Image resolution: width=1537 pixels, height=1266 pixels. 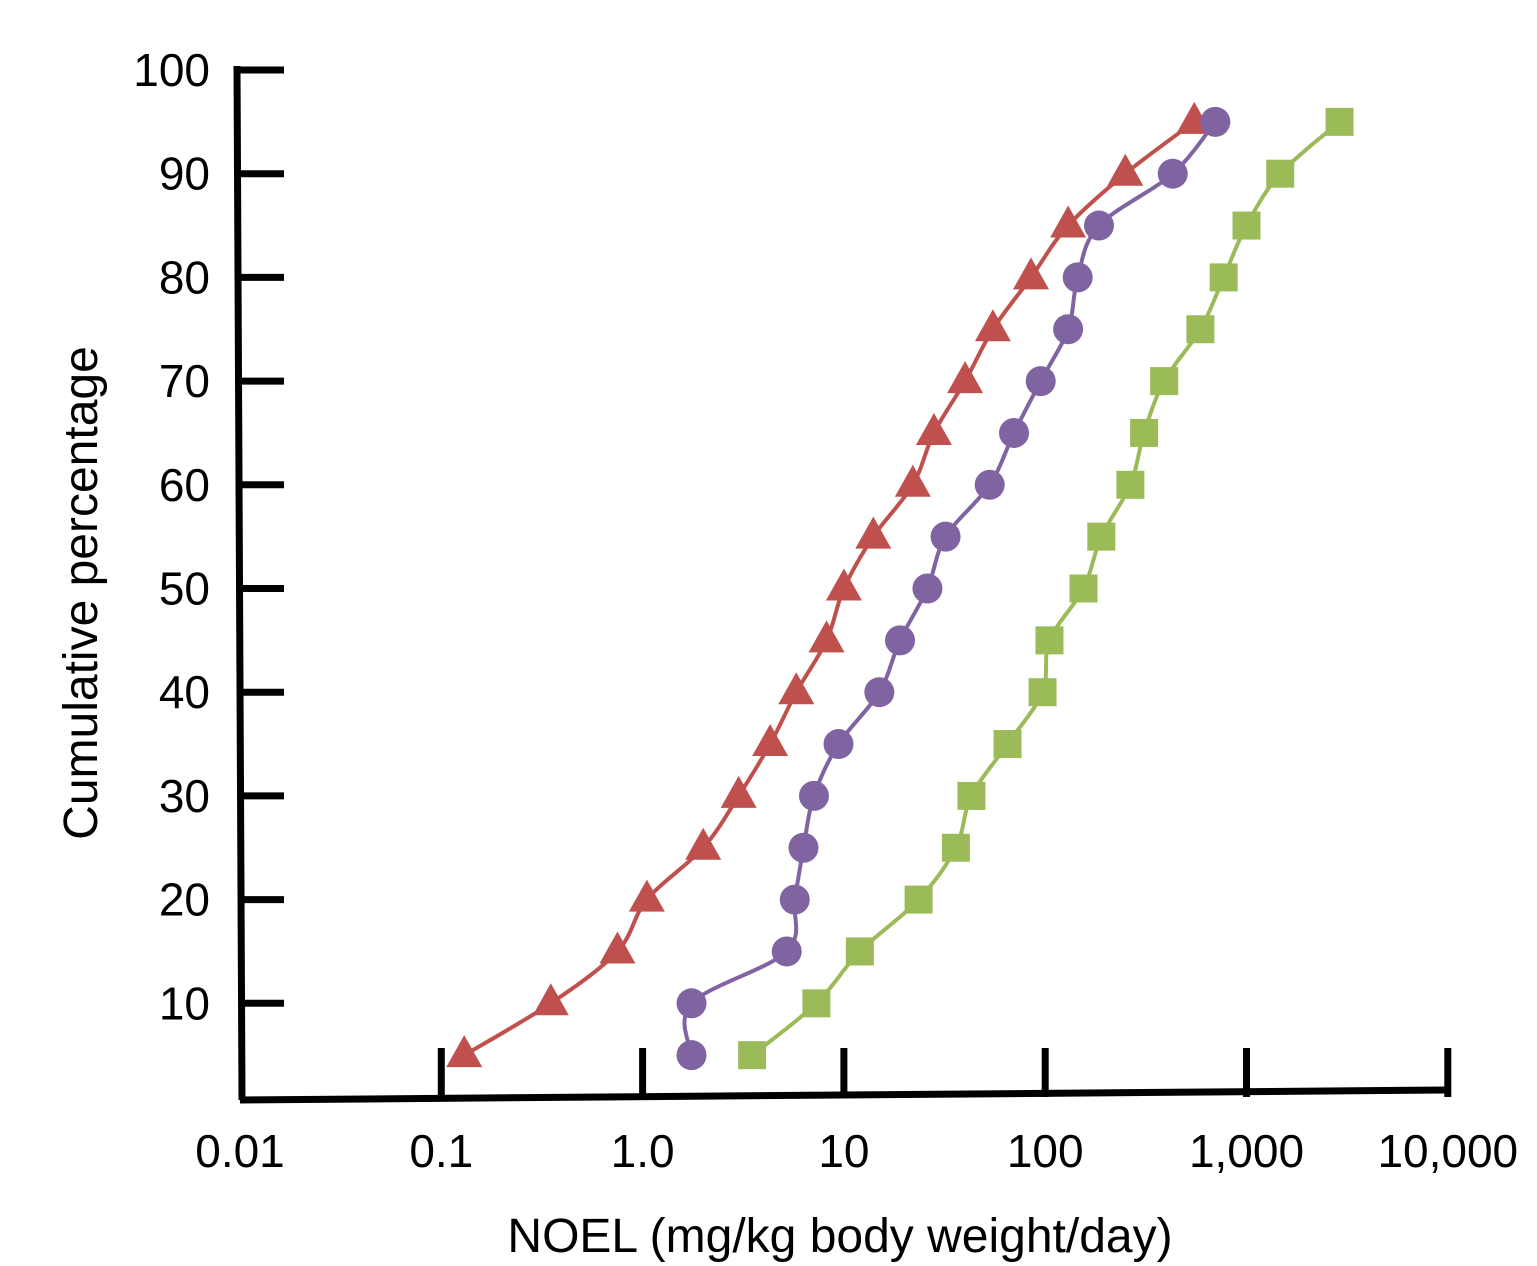 What do you see at coordinates (184, 174) in the screenshot?
I see `y-tick-label: 90` at bounding box center [184, 174].